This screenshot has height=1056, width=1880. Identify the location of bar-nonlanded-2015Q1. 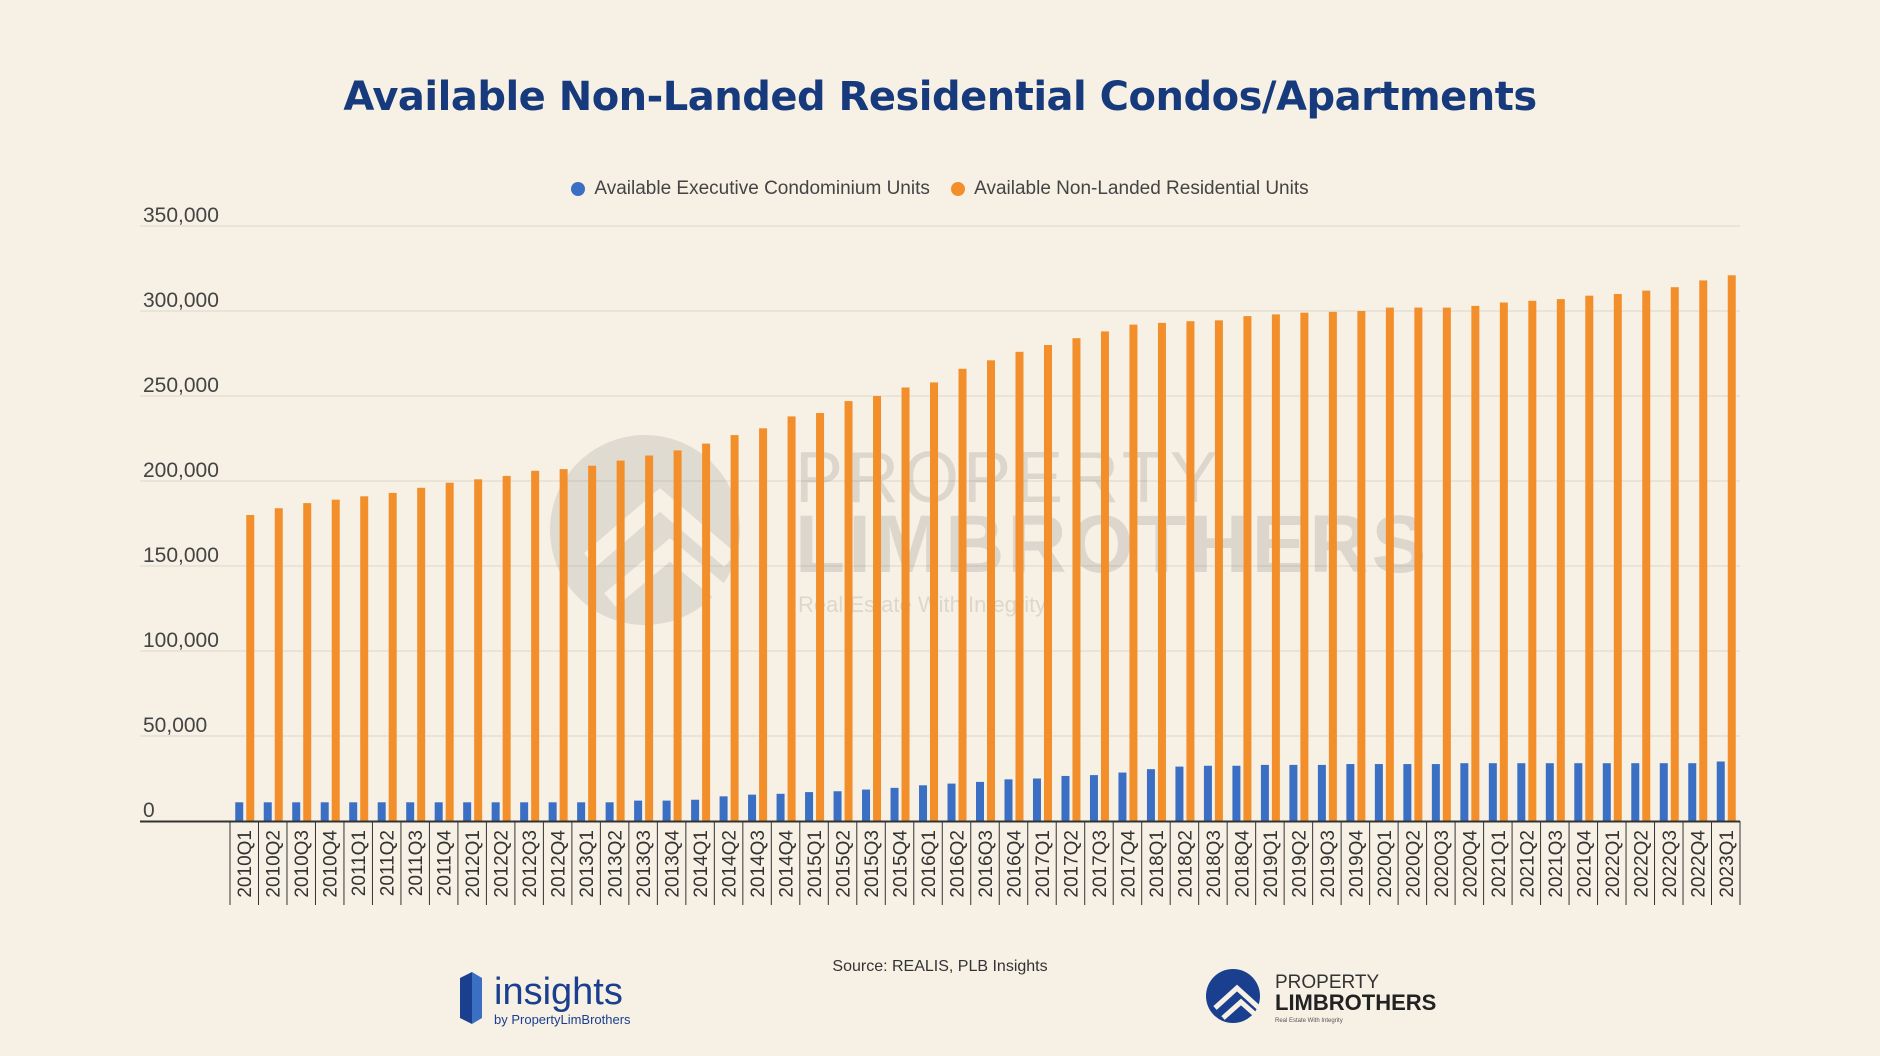
(820, 617).